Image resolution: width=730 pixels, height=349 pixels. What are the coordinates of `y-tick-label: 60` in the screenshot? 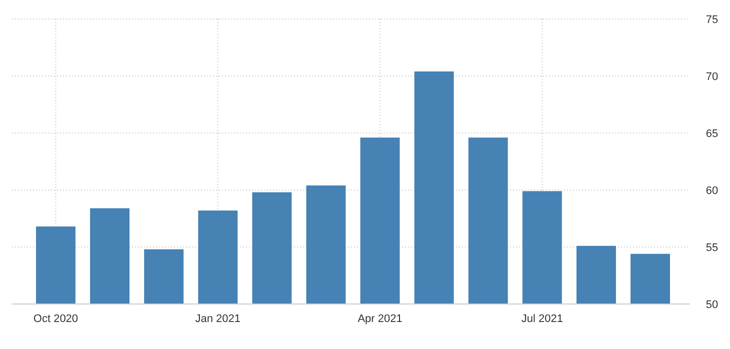 It's located at (712, 191).